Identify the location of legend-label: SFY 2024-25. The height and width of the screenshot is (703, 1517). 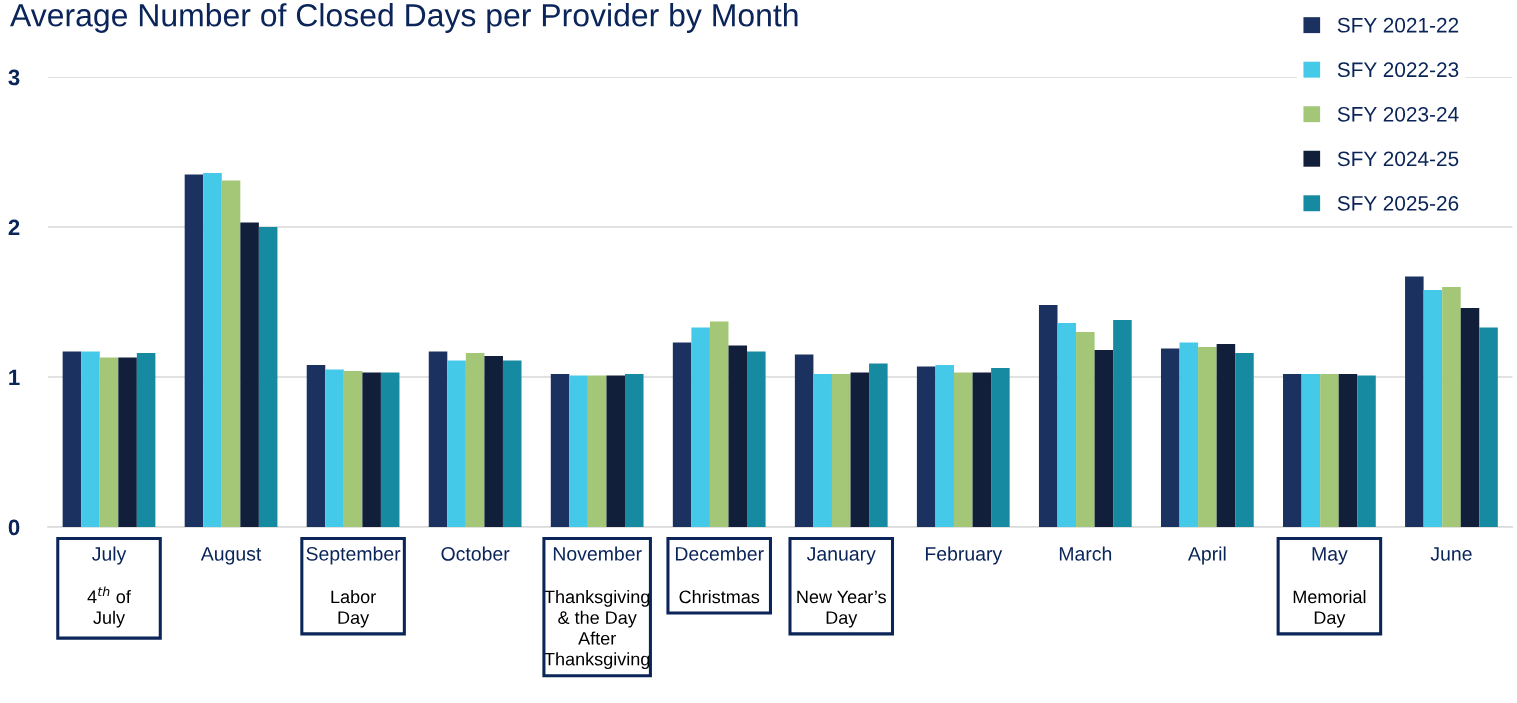
(1398, 159).